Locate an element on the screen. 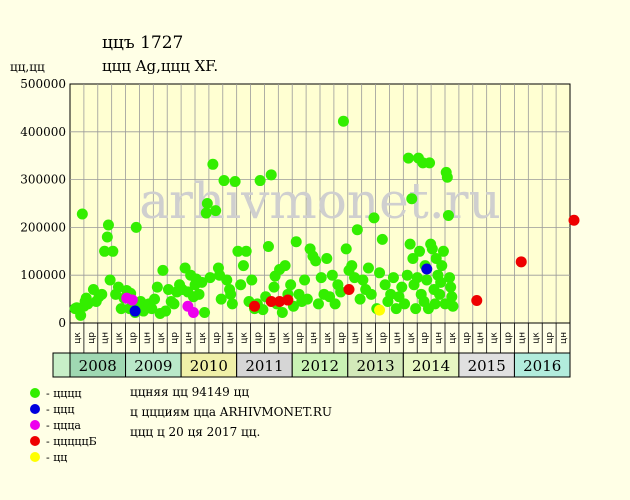 This screenshot has height=500, width=630. legend-item: - ццц is located at coordinates (63, 409).